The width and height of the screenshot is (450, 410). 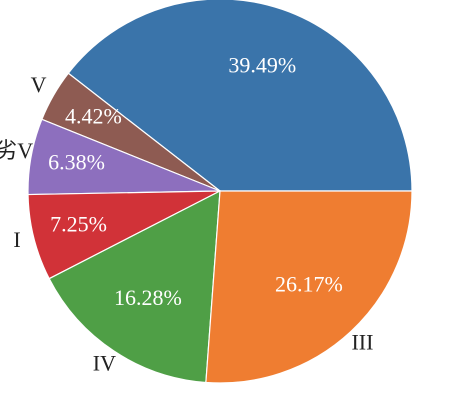 I want to click on slice-percent-label-4: 7.25%, so click(x=78, y=224).